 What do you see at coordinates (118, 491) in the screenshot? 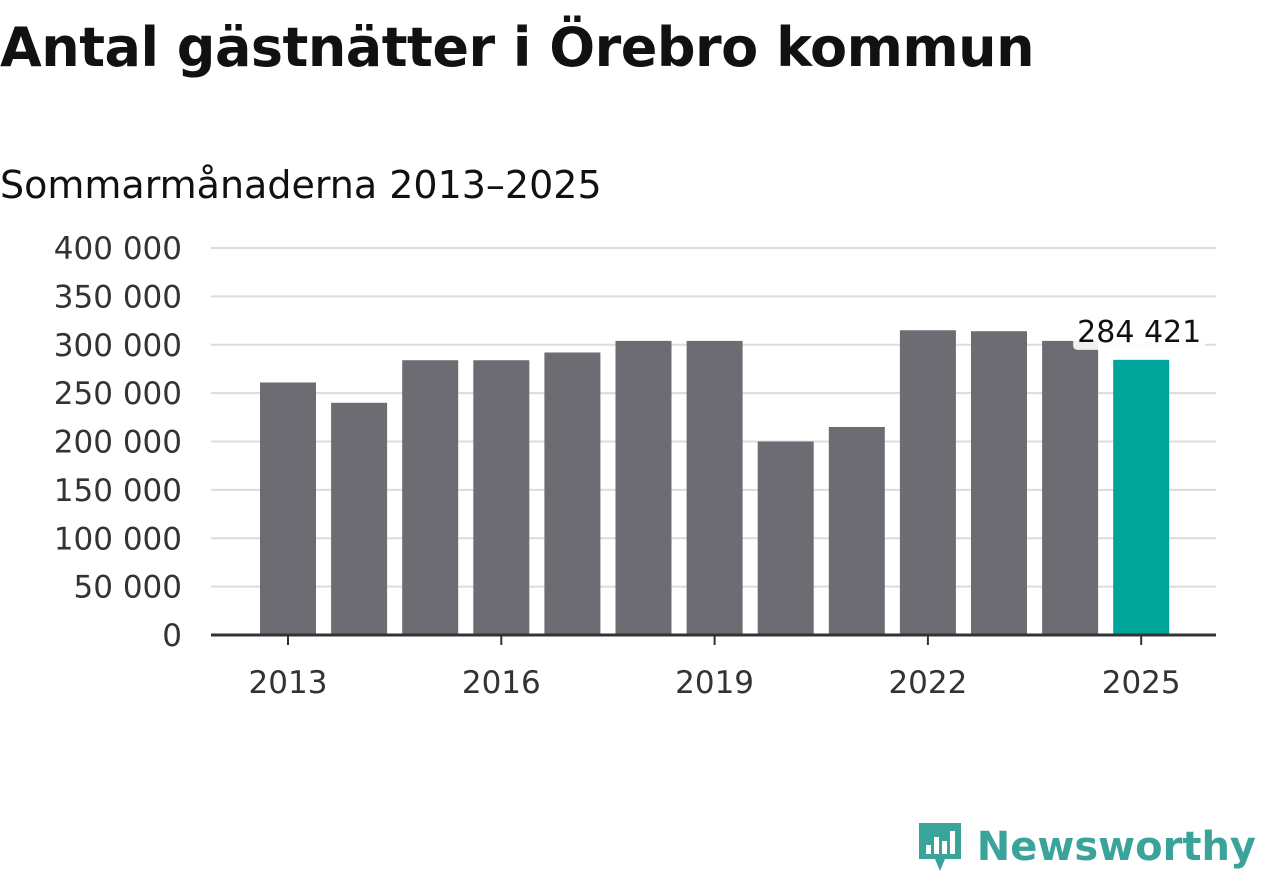
I see `y-tick-label: 150 000` at bounding box center [118, 491].